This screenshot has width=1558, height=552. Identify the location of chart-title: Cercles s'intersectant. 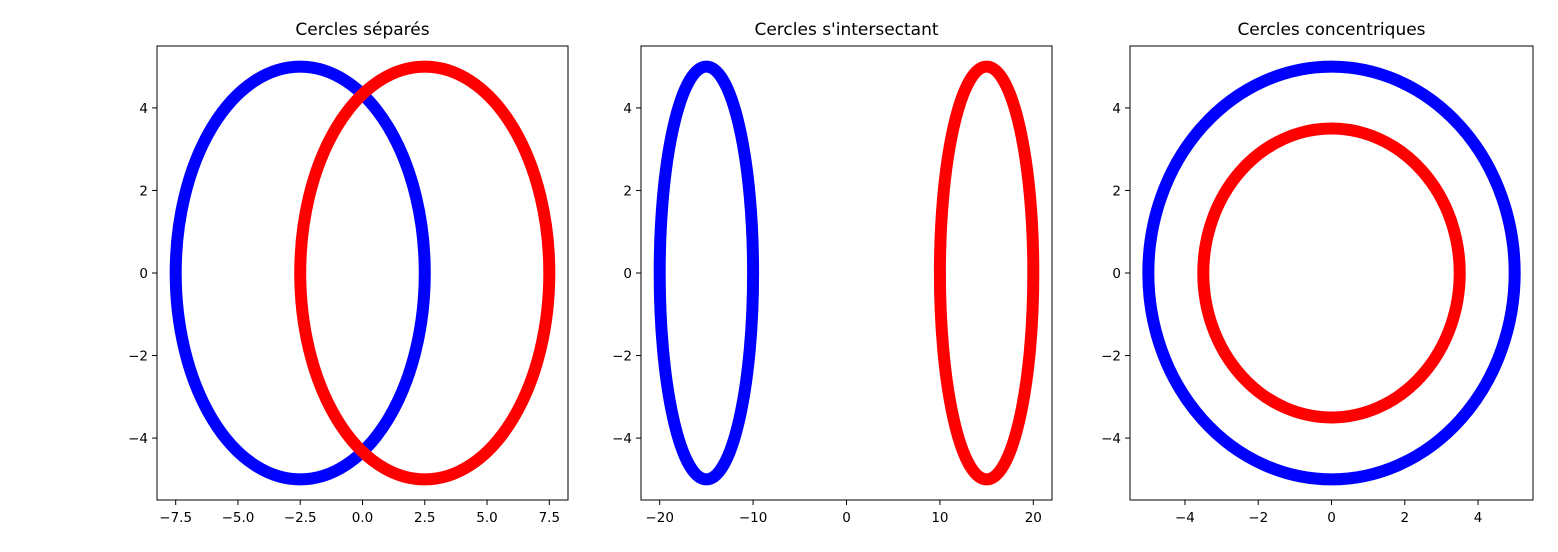
(846, 30).